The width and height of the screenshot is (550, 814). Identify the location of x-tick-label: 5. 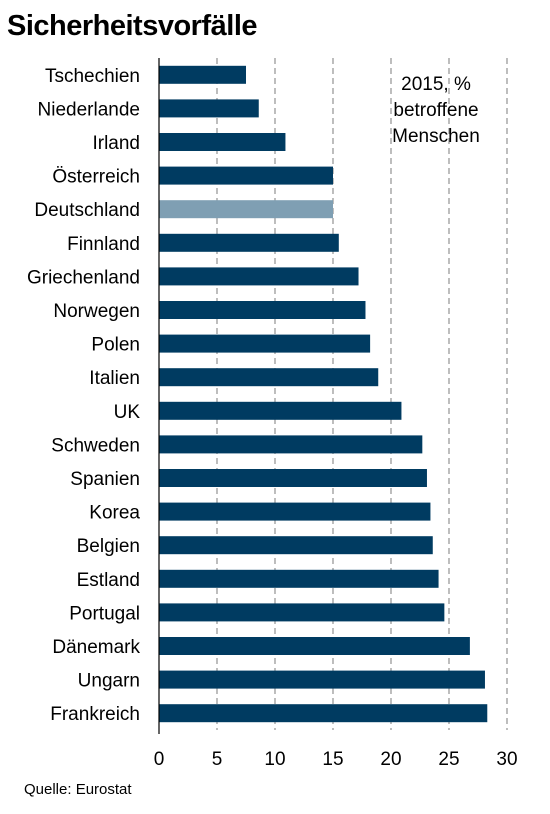
(217, 759).